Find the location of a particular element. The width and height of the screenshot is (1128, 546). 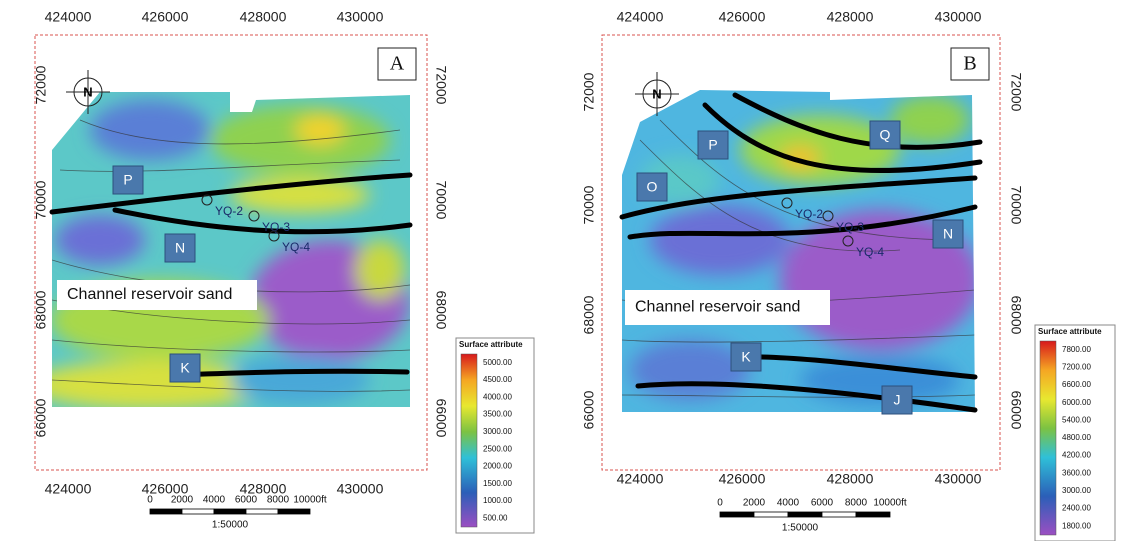

north-label: N is located at coordinates (87, 91).